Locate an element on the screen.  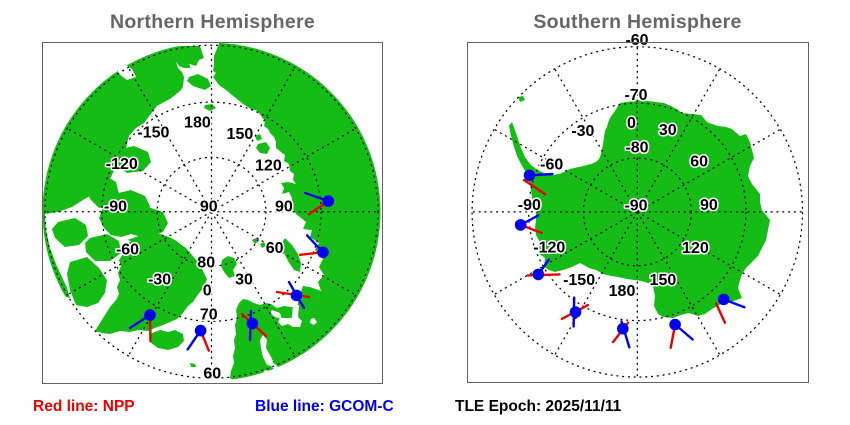
svg-text: 80 is located at coordinates (206, 263).